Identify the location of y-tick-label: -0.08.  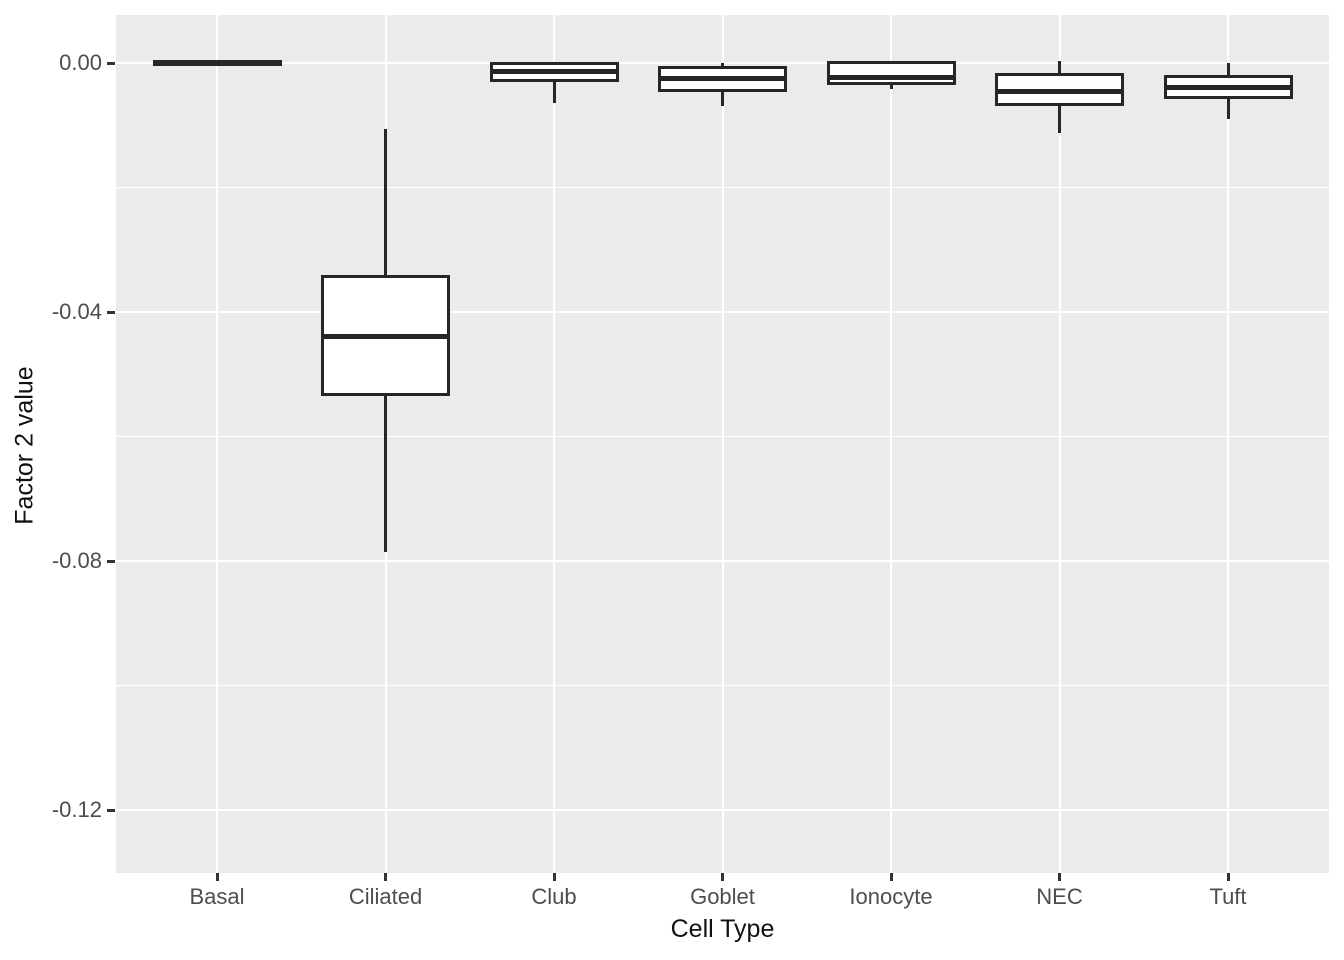
(76, 560).